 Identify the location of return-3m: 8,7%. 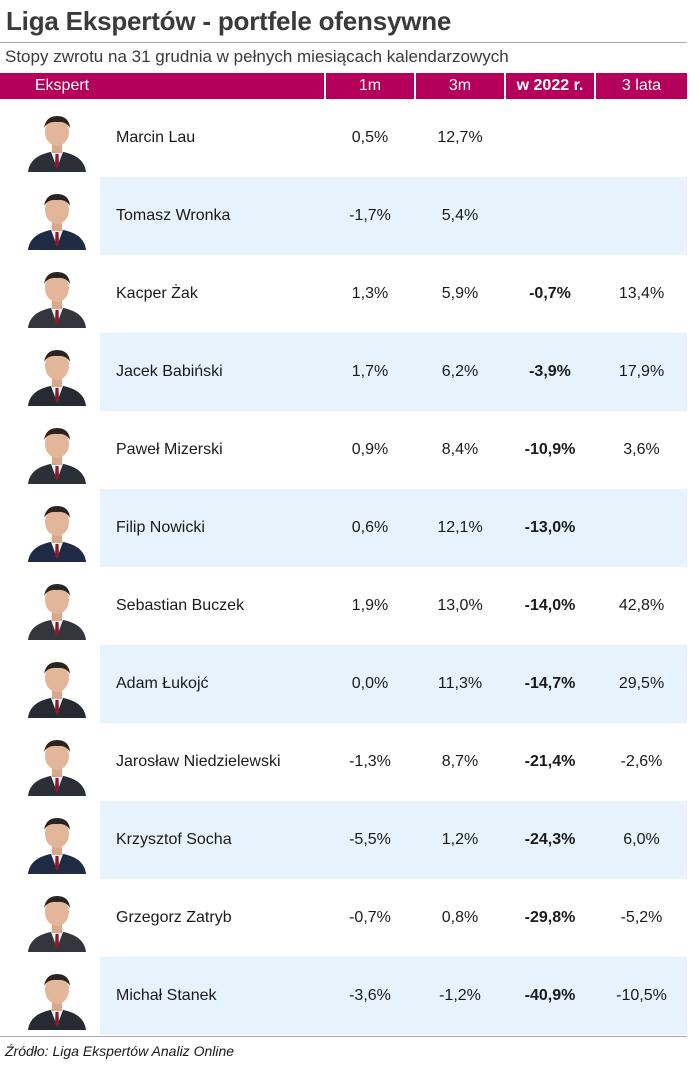
(460, 761).